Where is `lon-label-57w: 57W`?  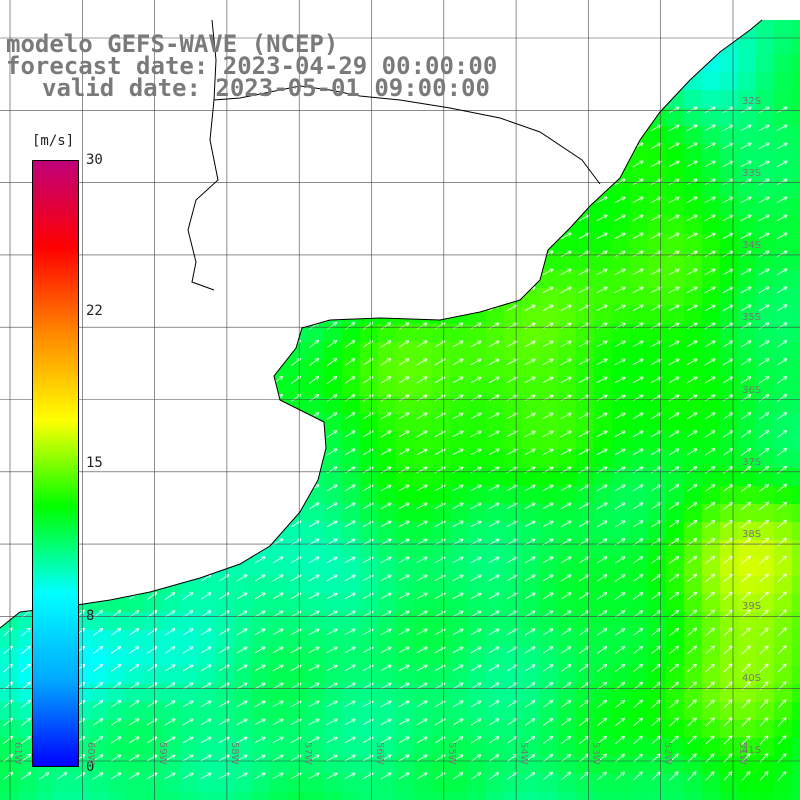 lon-label-57w: 57W is located at coordinates (307, 753).